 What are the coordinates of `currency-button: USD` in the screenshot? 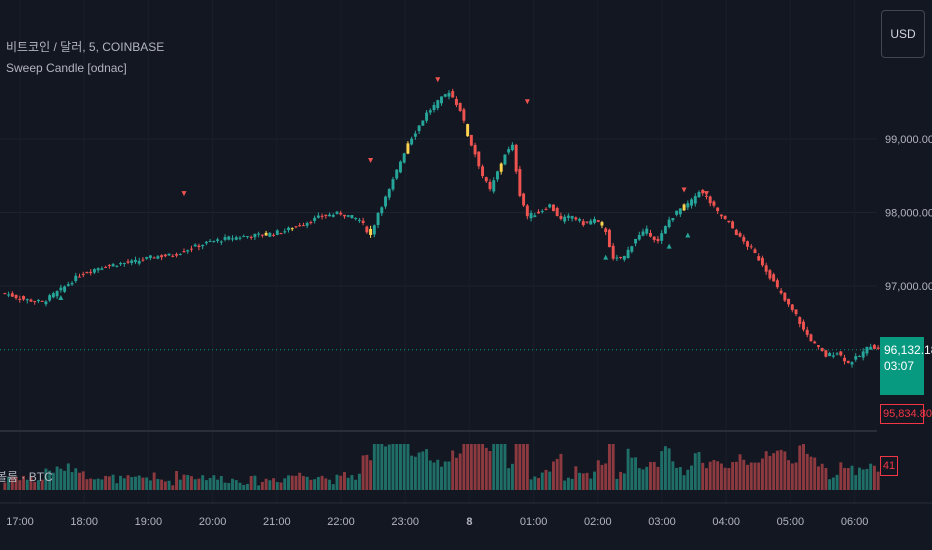 It's located at (903, 34).